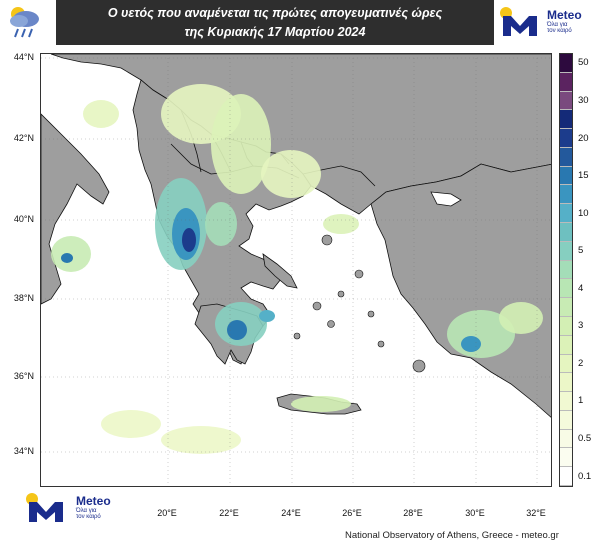  Describe the element at coordinates (413, 513) in the screenshot. I see `lon-label: 28°E` at that location.